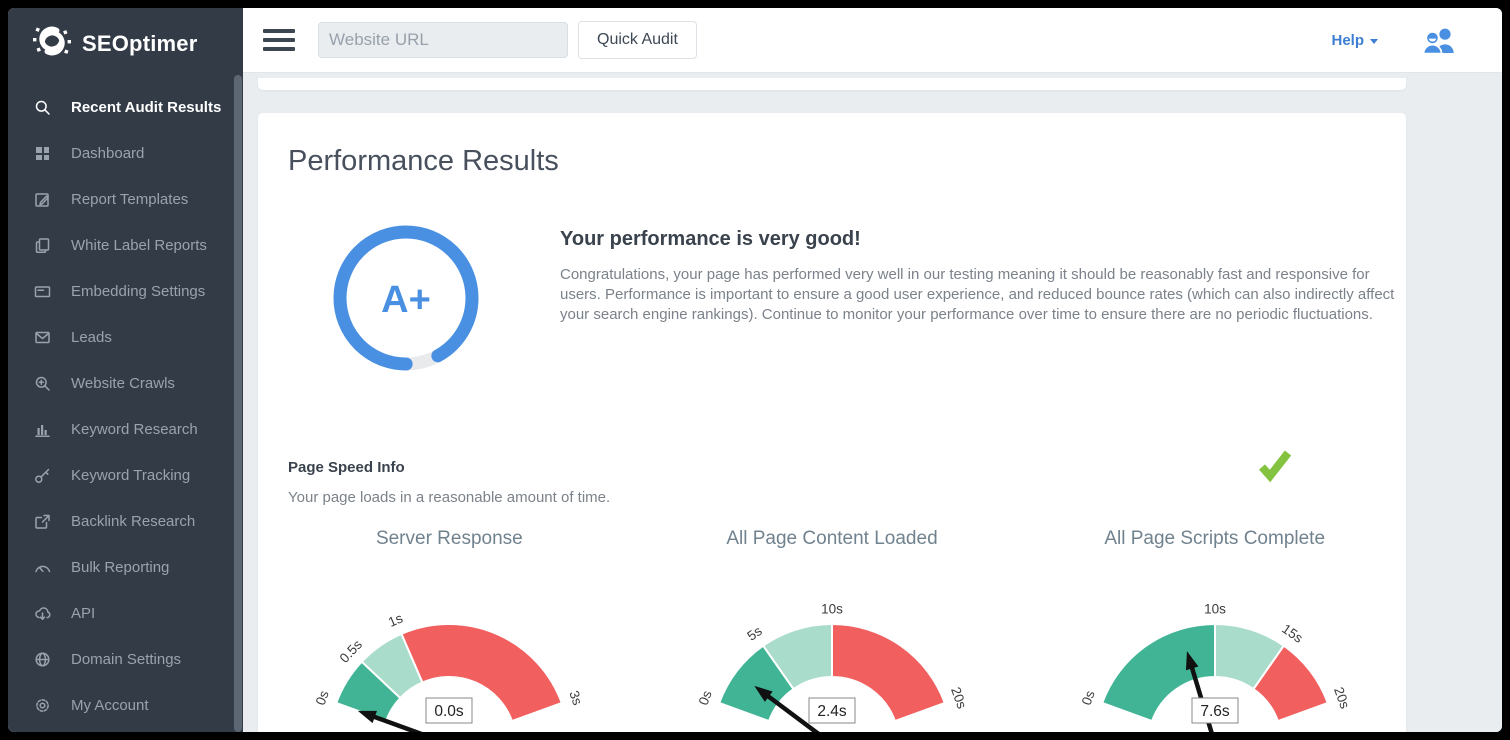 The height and width of the screenshot is (740, 1510). I want to click on sidebar-item-label: Domain Settings, so click(126, 659).